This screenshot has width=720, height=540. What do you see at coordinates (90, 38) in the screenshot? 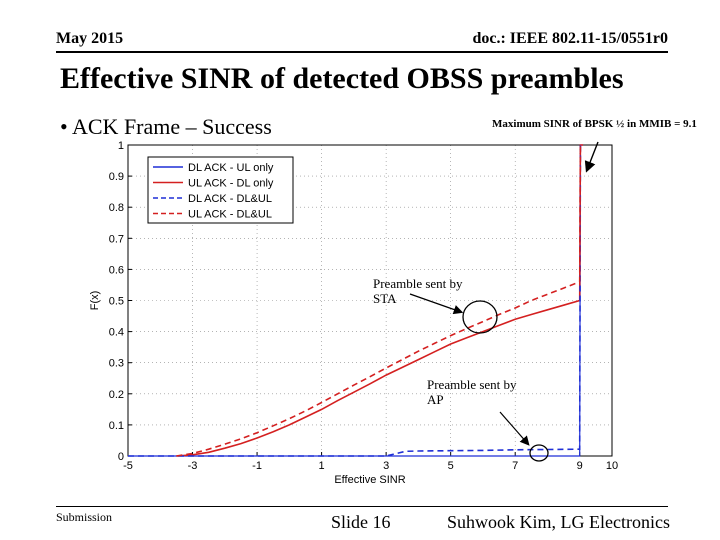
I see `header-date: May 2015` at bounding box center [90, 38].